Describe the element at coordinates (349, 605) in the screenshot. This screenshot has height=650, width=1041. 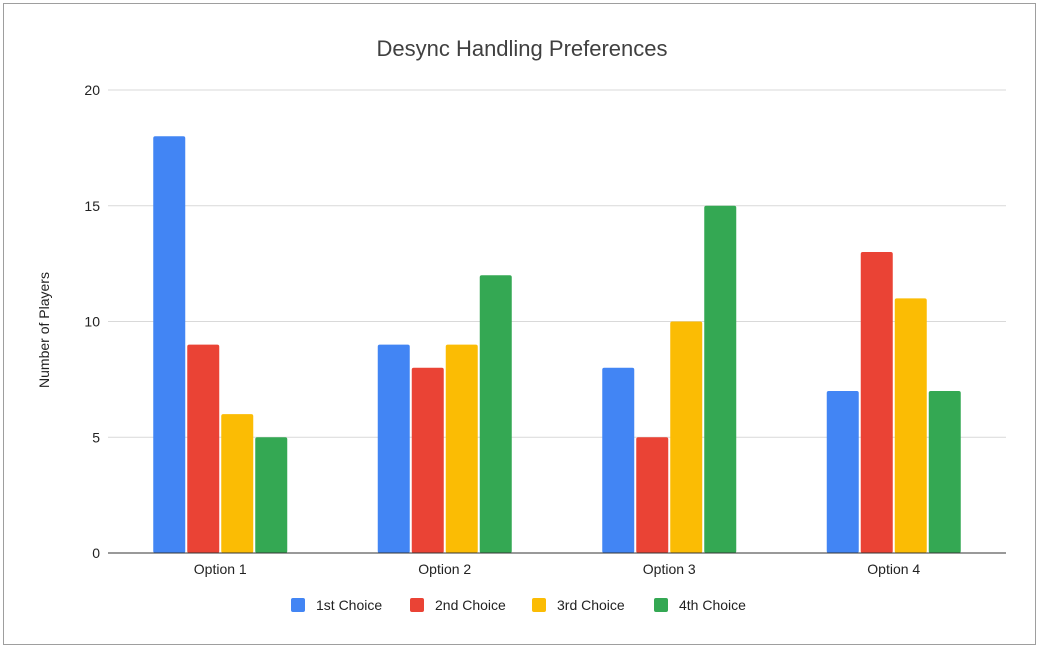
I see `legend-label: 1st Choice` at that location.